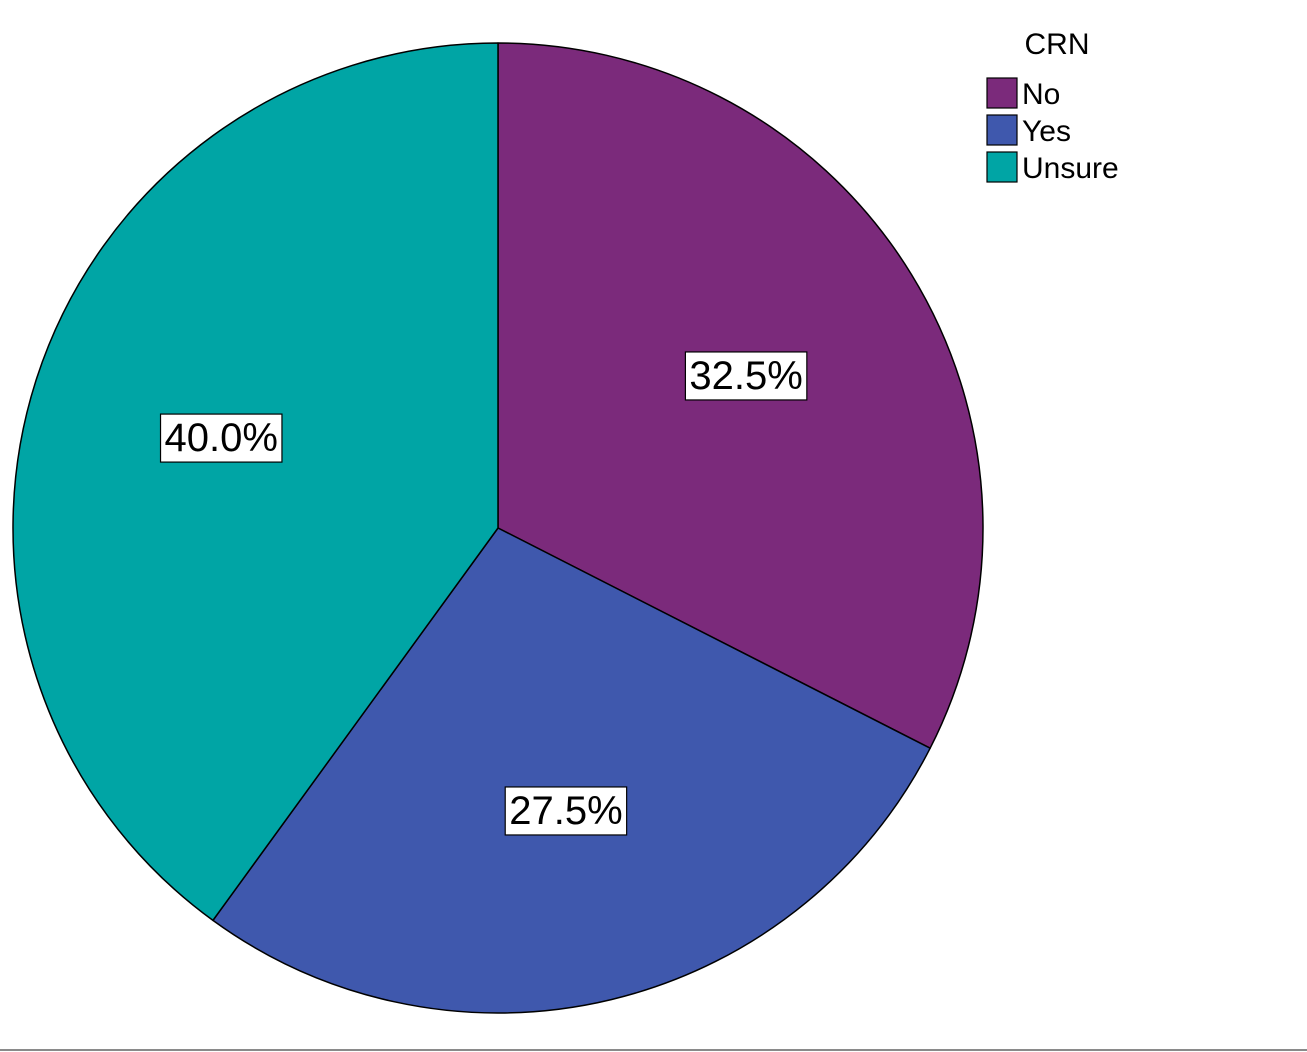 The image size is (1307, 1052). I want to click on data-label-text: 32.5%, so click(745, 376).